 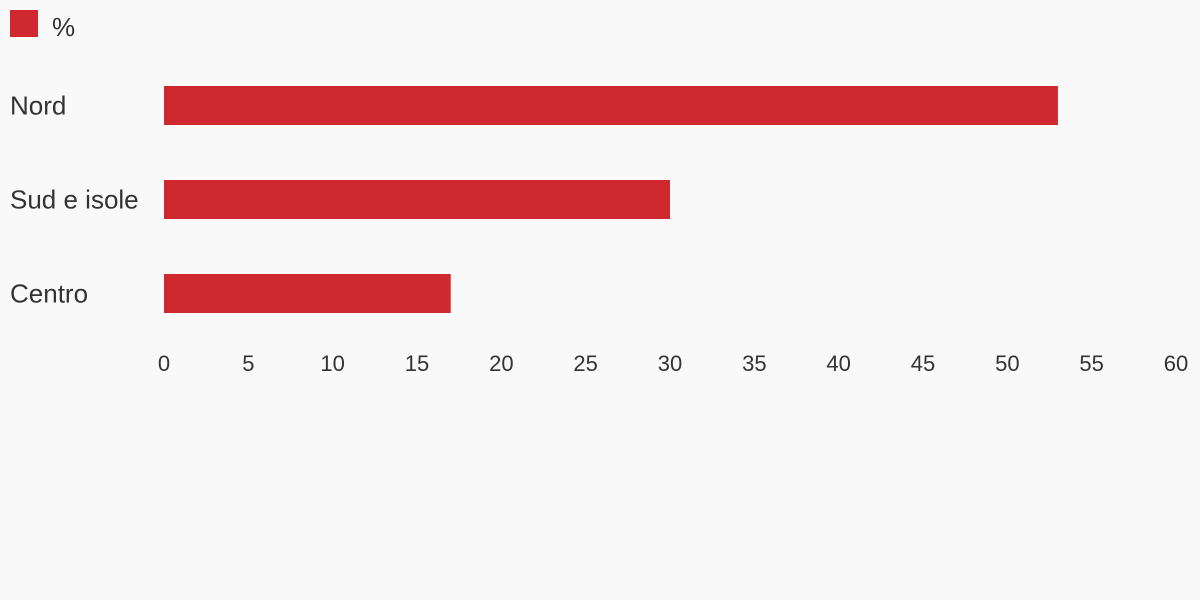 I want to click on x-tick-label-15: 15, so click(x=417, y=363).